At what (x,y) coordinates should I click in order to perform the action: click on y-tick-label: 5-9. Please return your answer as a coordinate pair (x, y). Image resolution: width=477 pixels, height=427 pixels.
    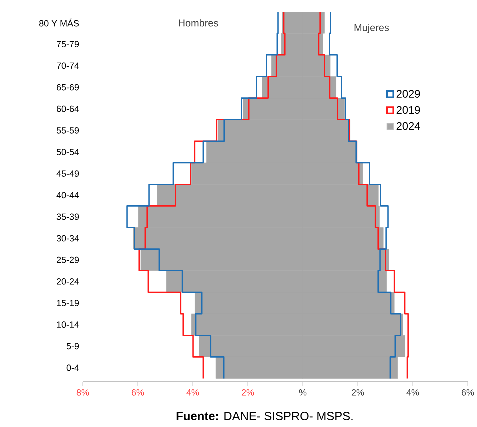
    Looking at the image, I should click on (73, 346).